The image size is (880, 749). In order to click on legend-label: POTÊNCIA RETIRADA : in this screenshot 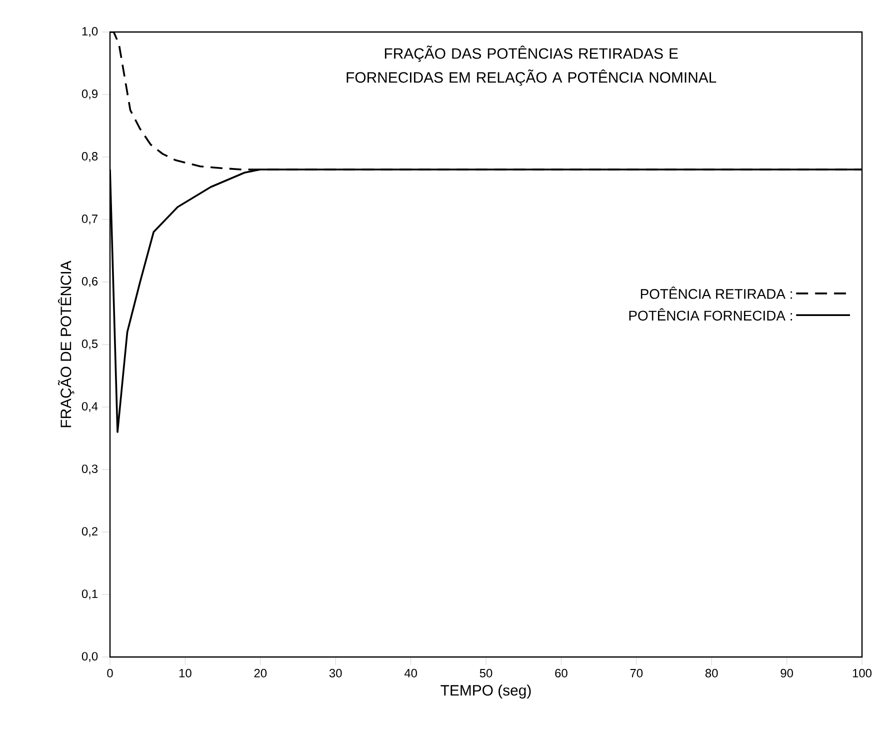, I will do `click(716, 292)`.